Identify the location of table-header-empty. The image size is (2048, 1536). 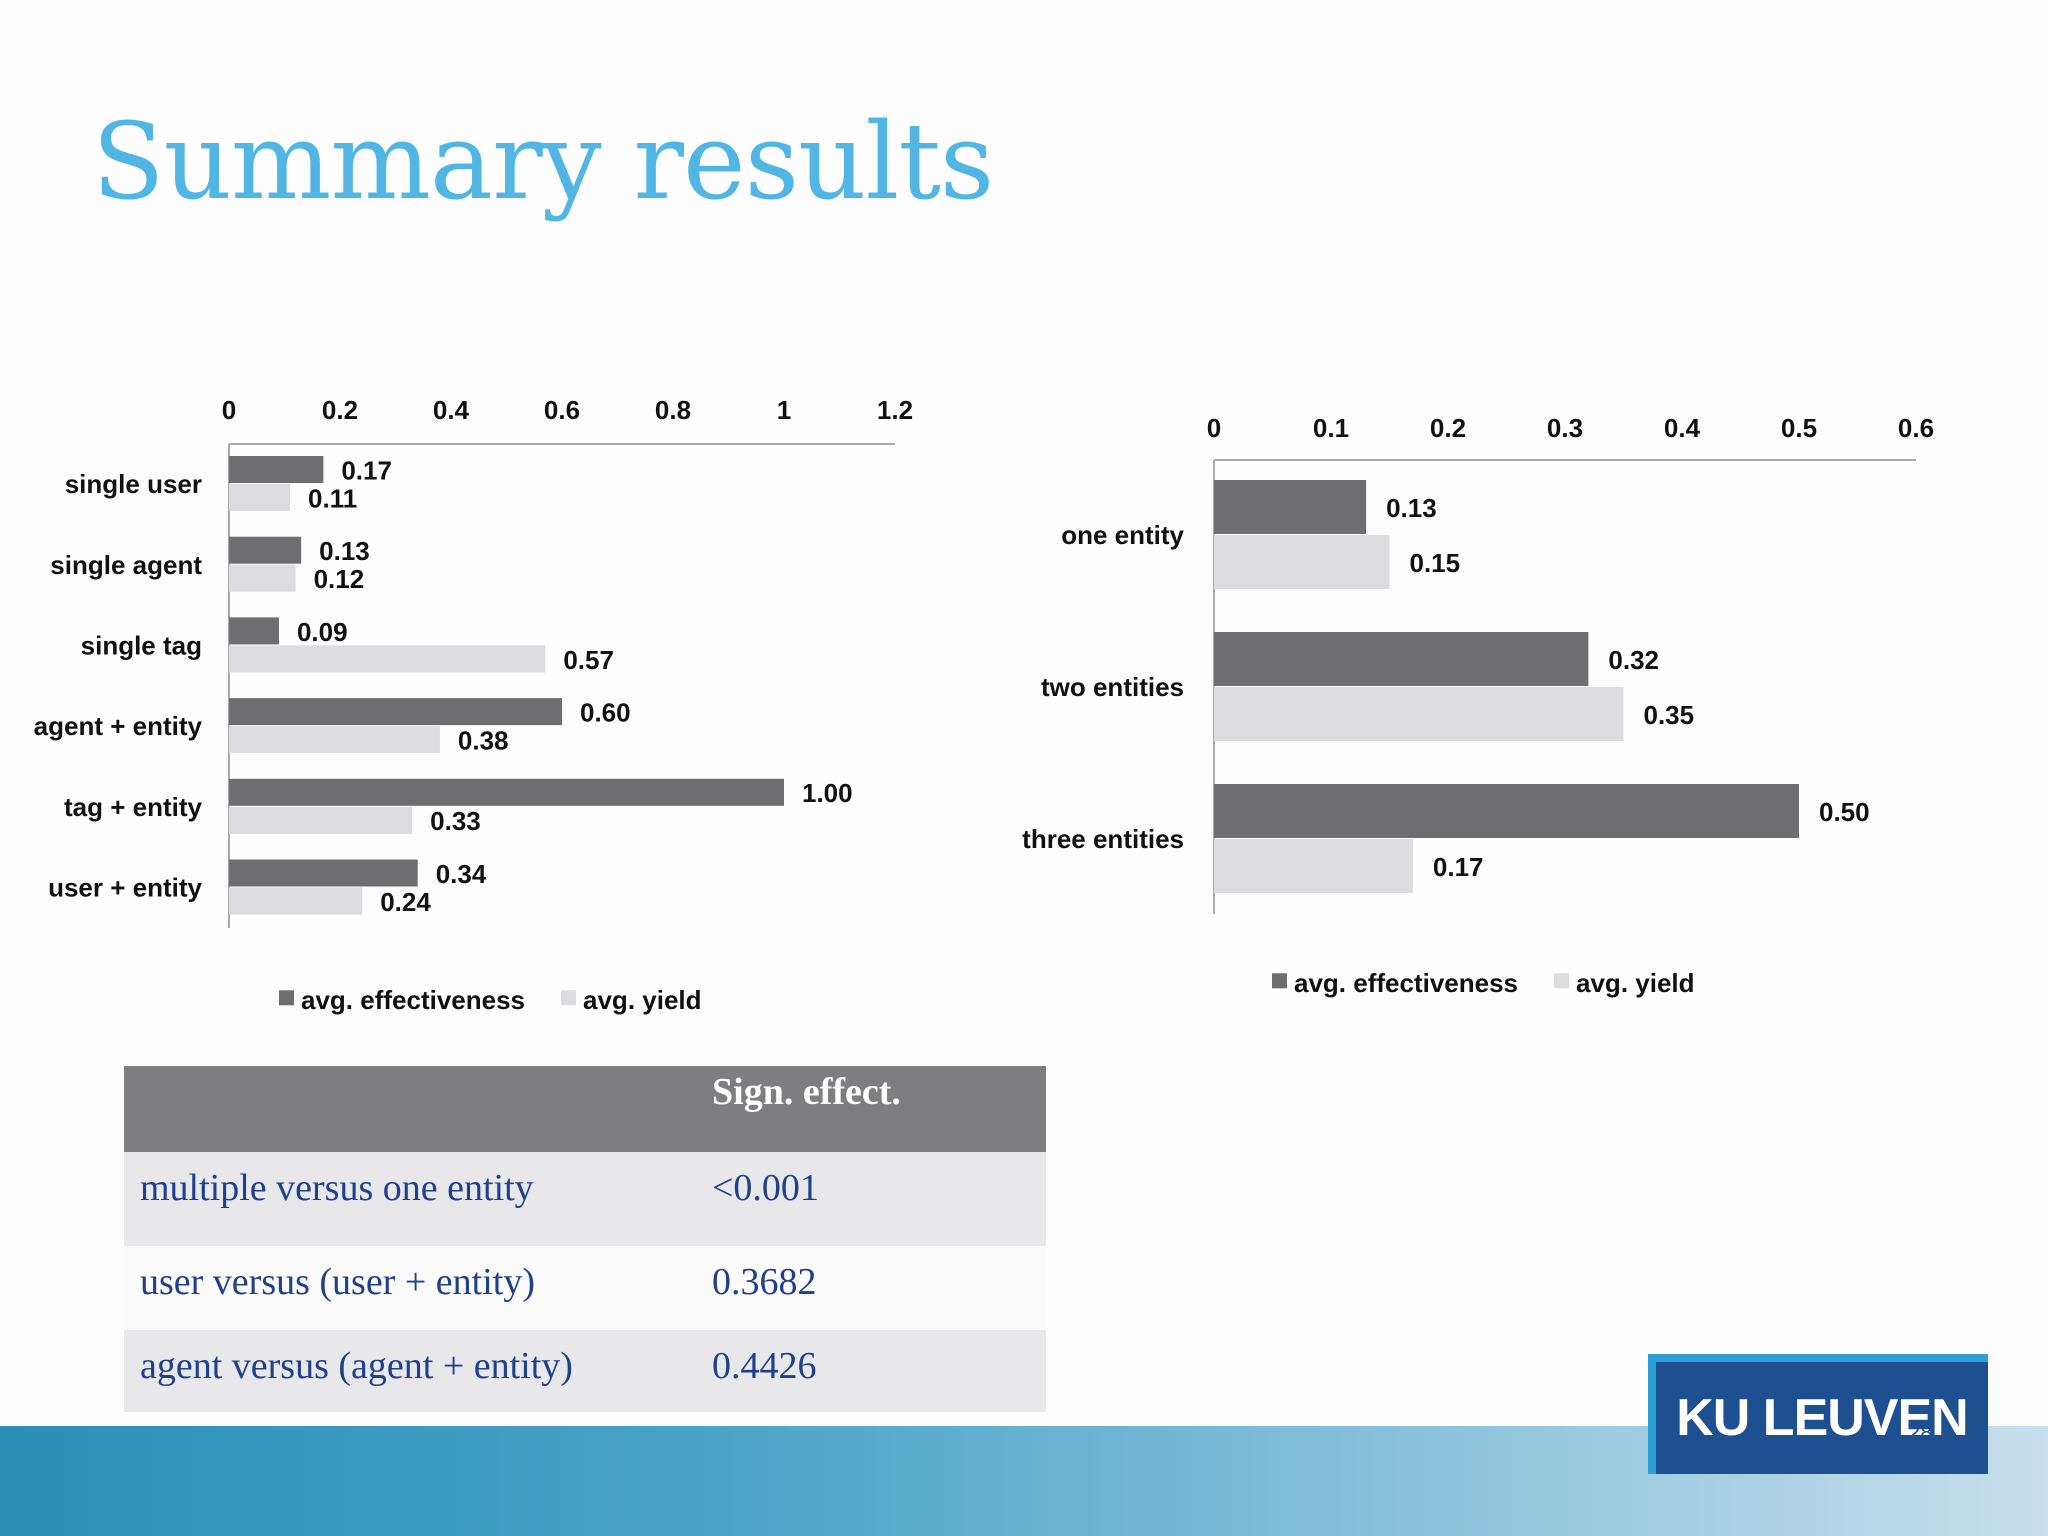
(418, 1109).